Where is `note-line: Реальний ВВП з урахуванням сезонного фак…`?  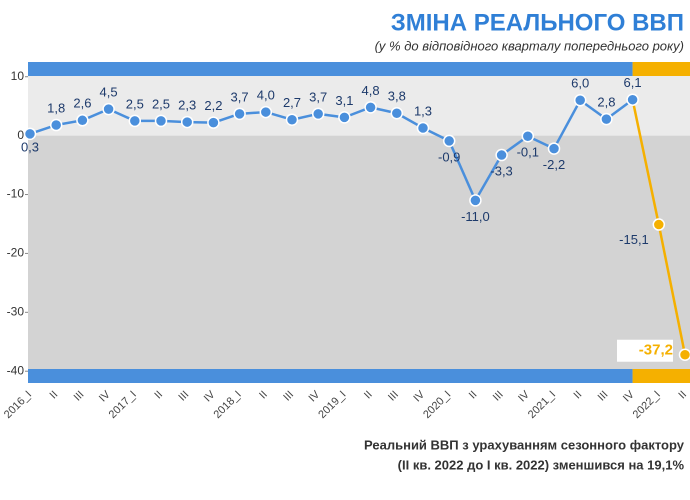 note-line: Реальний ВВП з урахуванням сезонного фак… is located at coordinates (524, 444).